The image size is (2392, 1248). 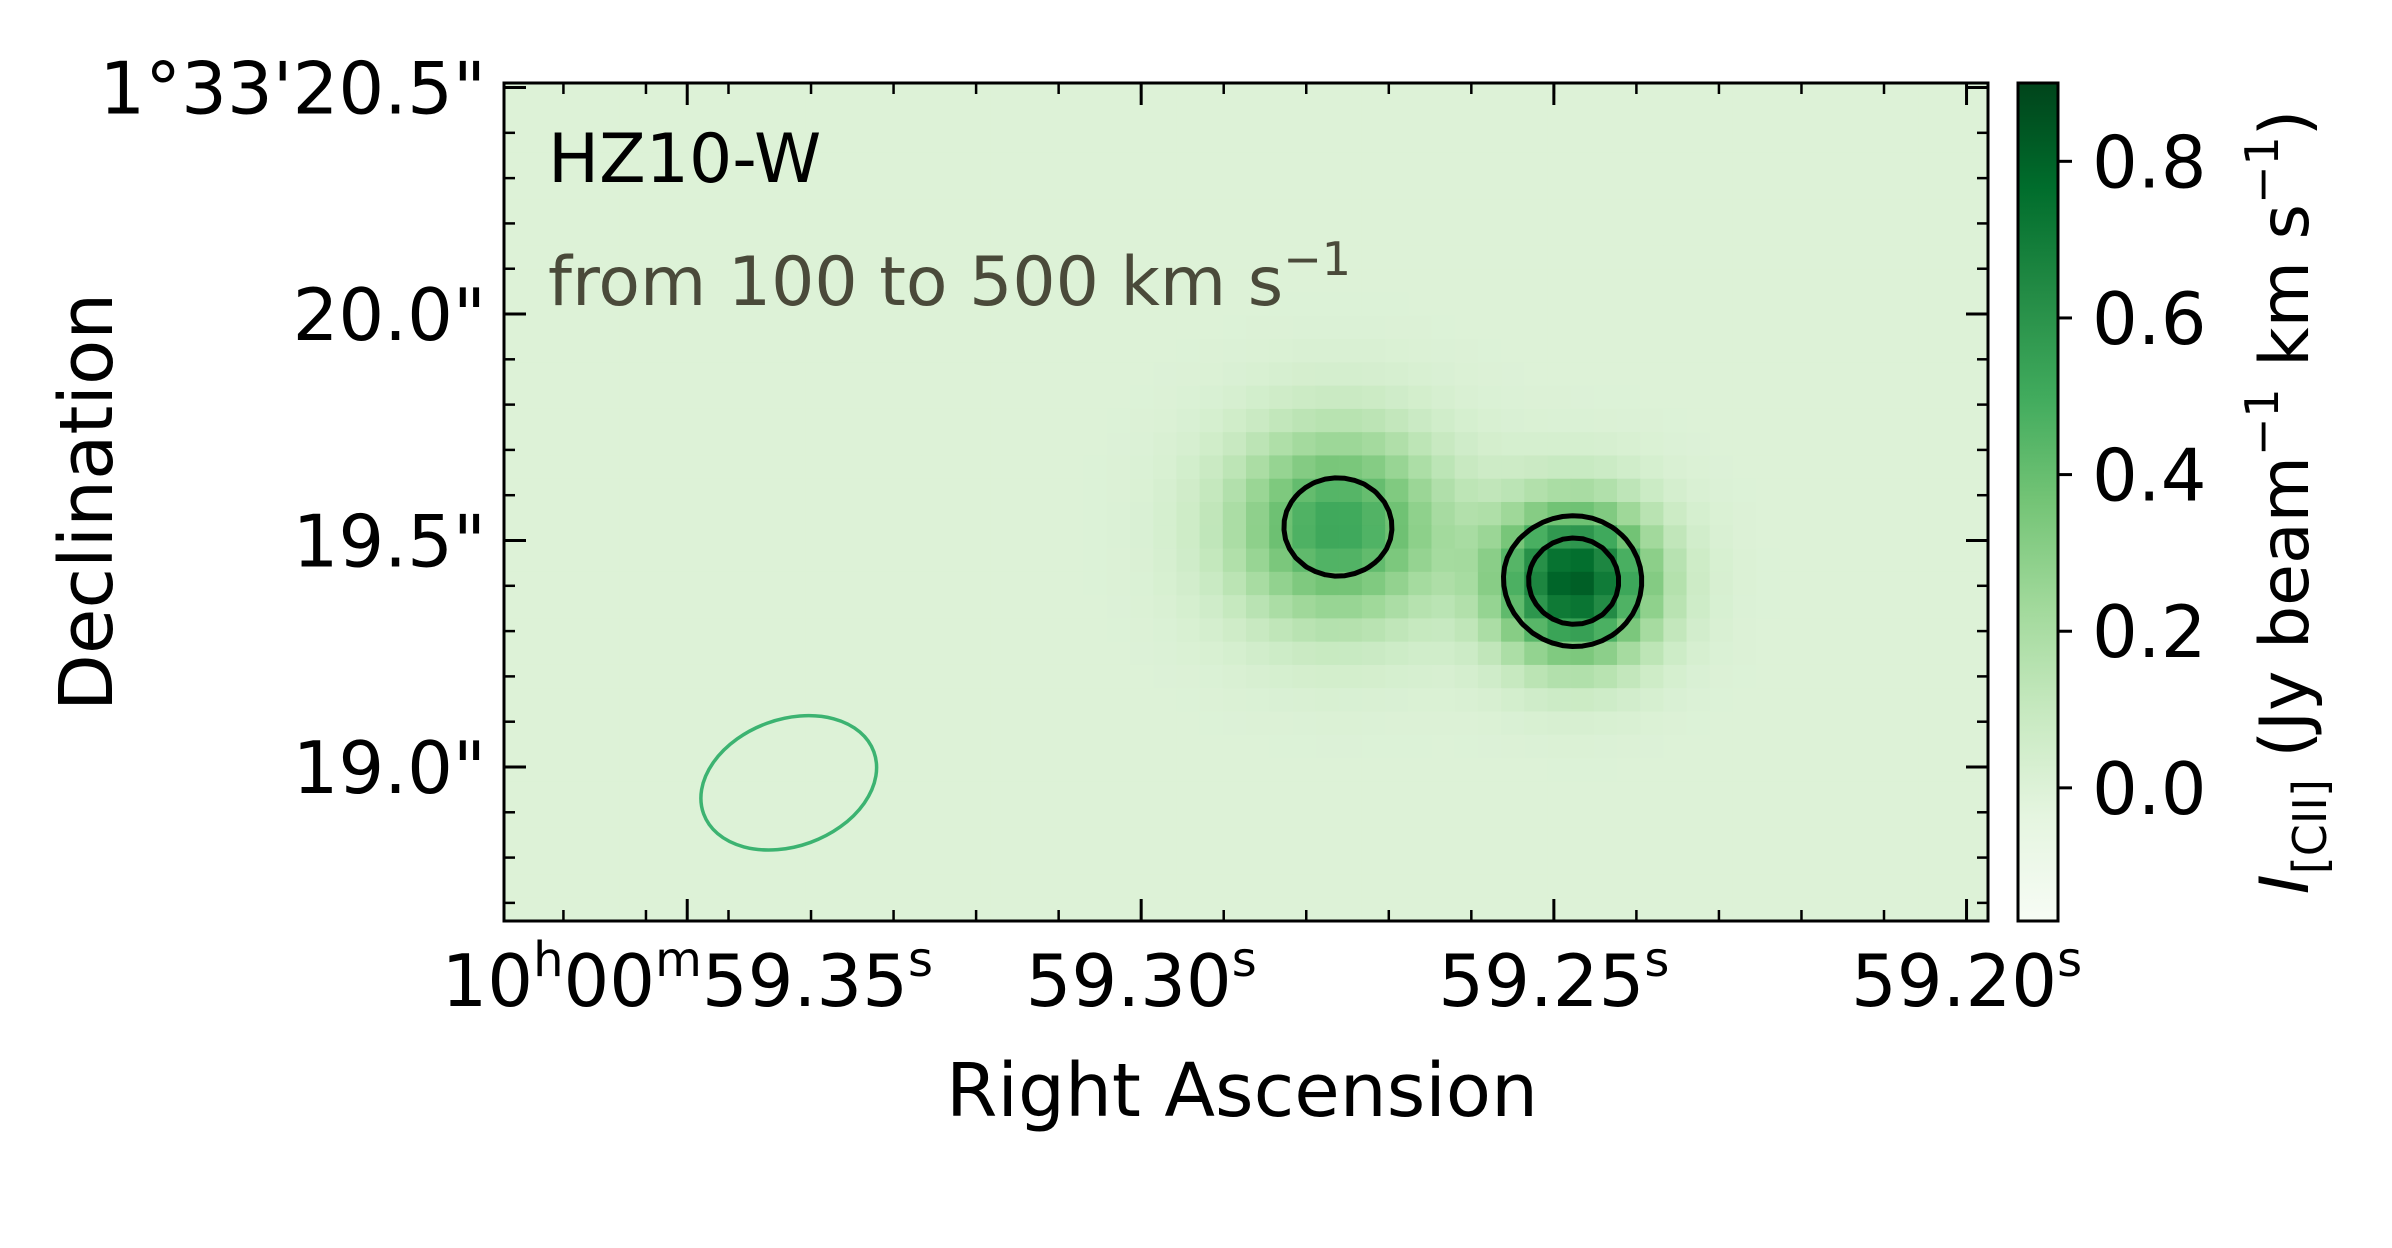 What do you see at coordinates (2149, 162) in the screenshot?
I see `colorbar-tick-label: 0.8` at bounding box center [2149, 162].